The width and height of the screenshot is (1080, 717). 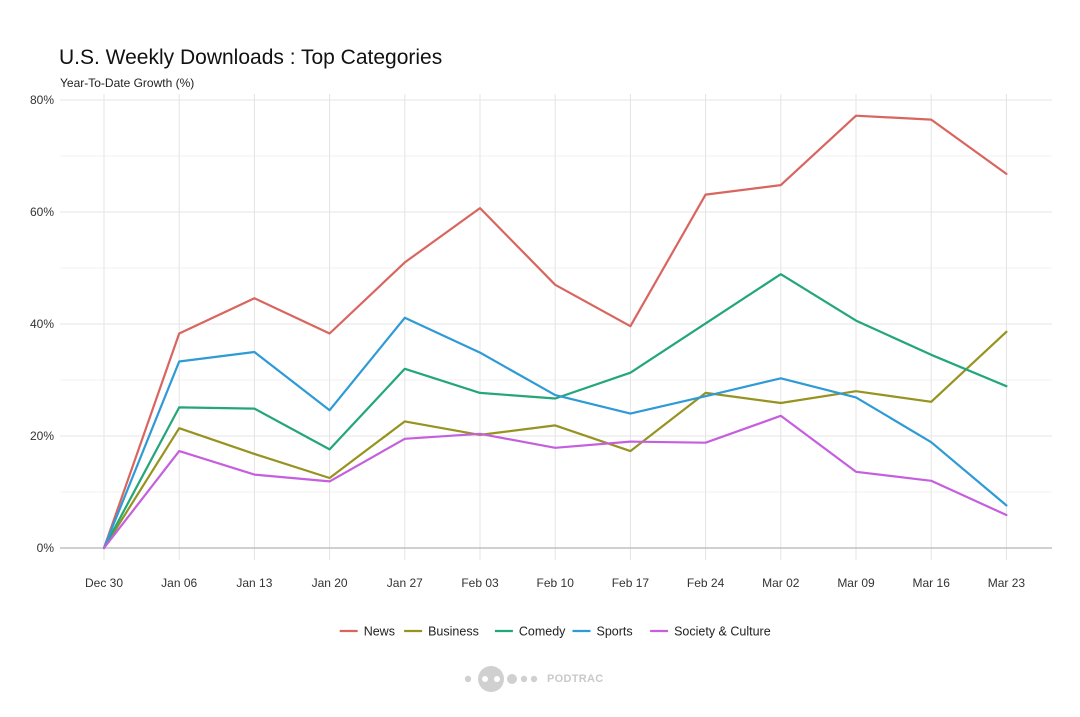 I want to click on x-tick-label: Mar 16, so click(x=932, y=583).